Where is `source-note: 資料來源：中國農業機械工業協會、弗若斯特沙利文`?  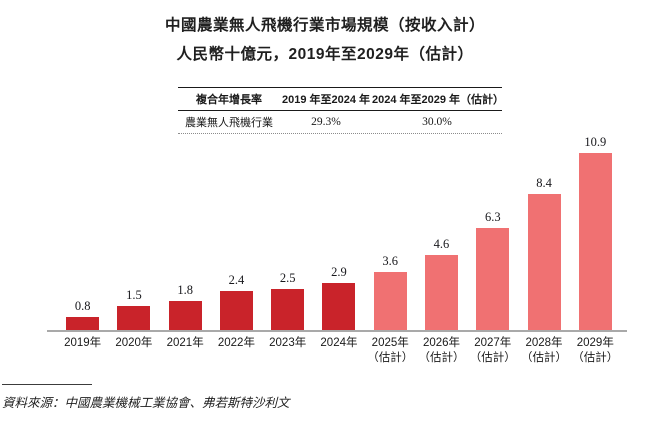
source-note: 資料來源：中國農業機械工業協會、弗若斯特沙利文 is located at coordinates (146, 403).